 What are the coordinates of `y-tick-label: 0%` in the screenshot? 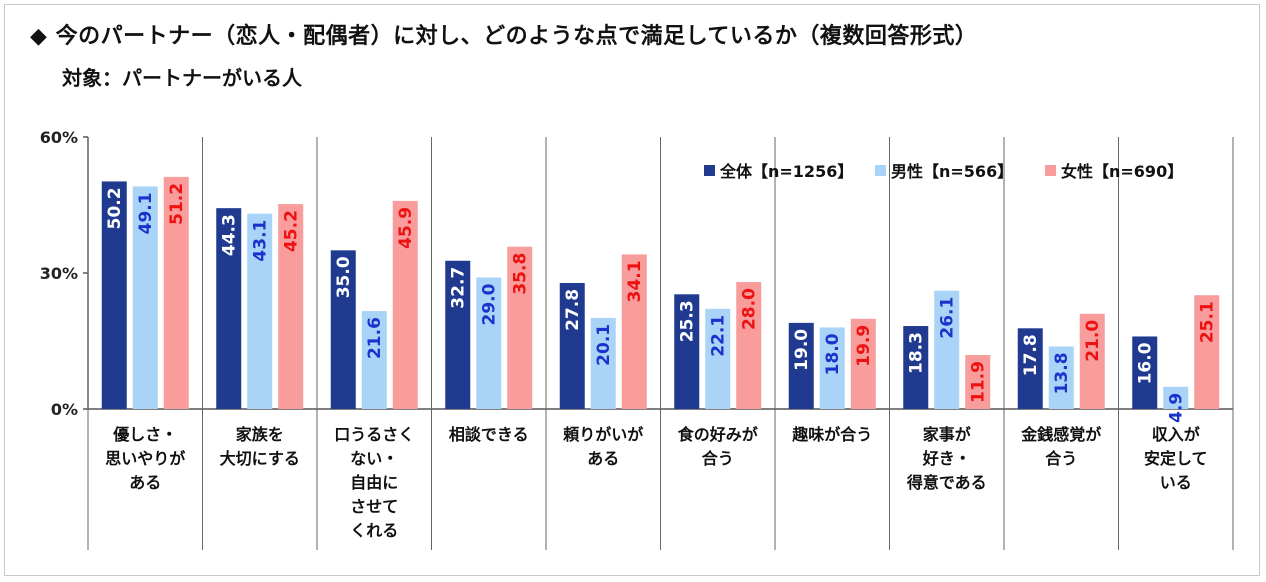 It's located at (64, 409).